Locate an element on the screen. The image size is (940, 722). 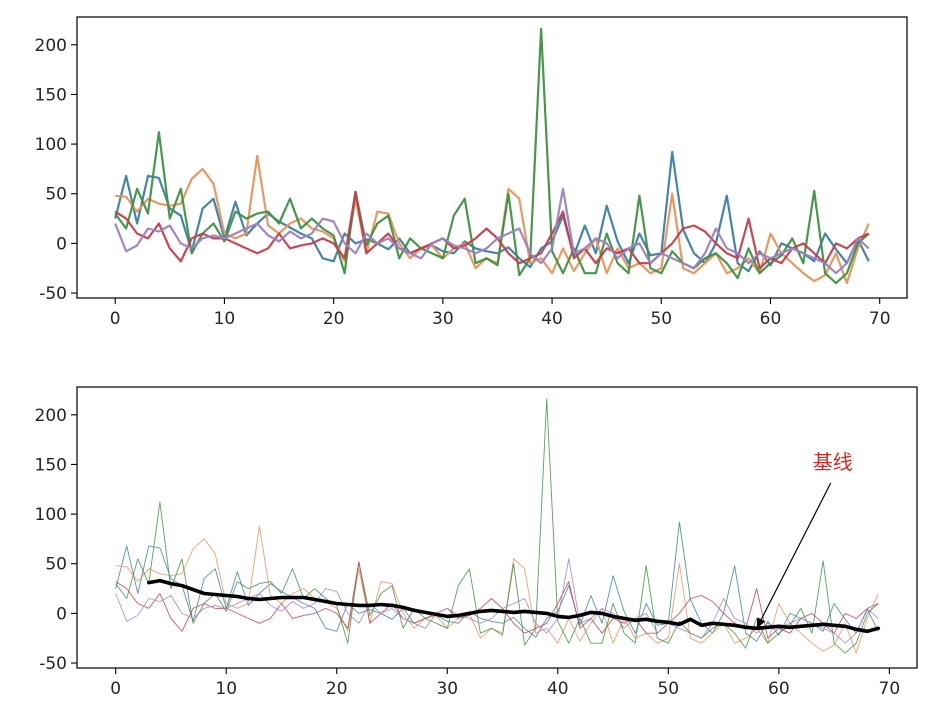
baseline-annotation-label: 基线 is located at coordinates (833, 462).